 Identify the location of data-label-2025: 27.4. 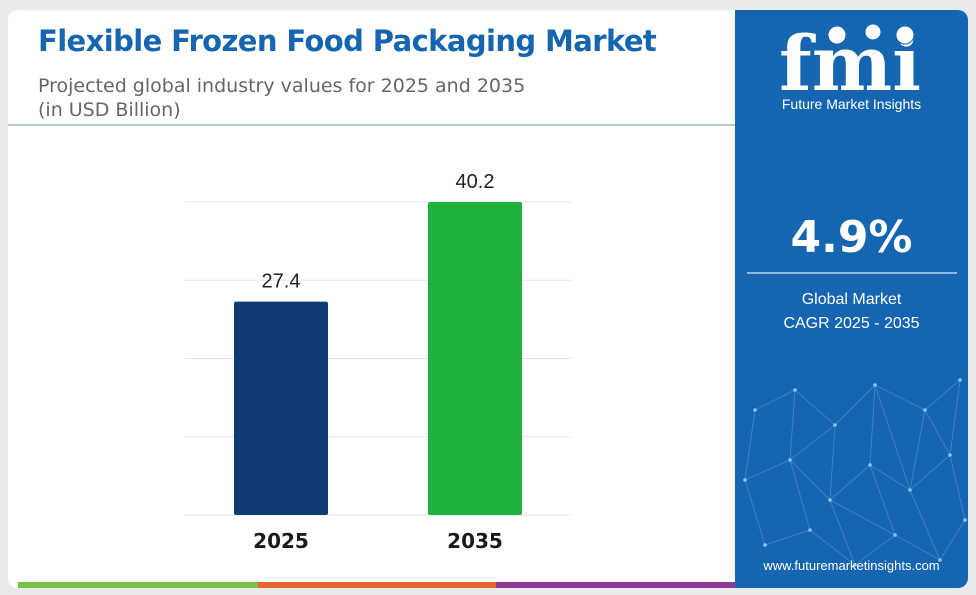
(281, 282).